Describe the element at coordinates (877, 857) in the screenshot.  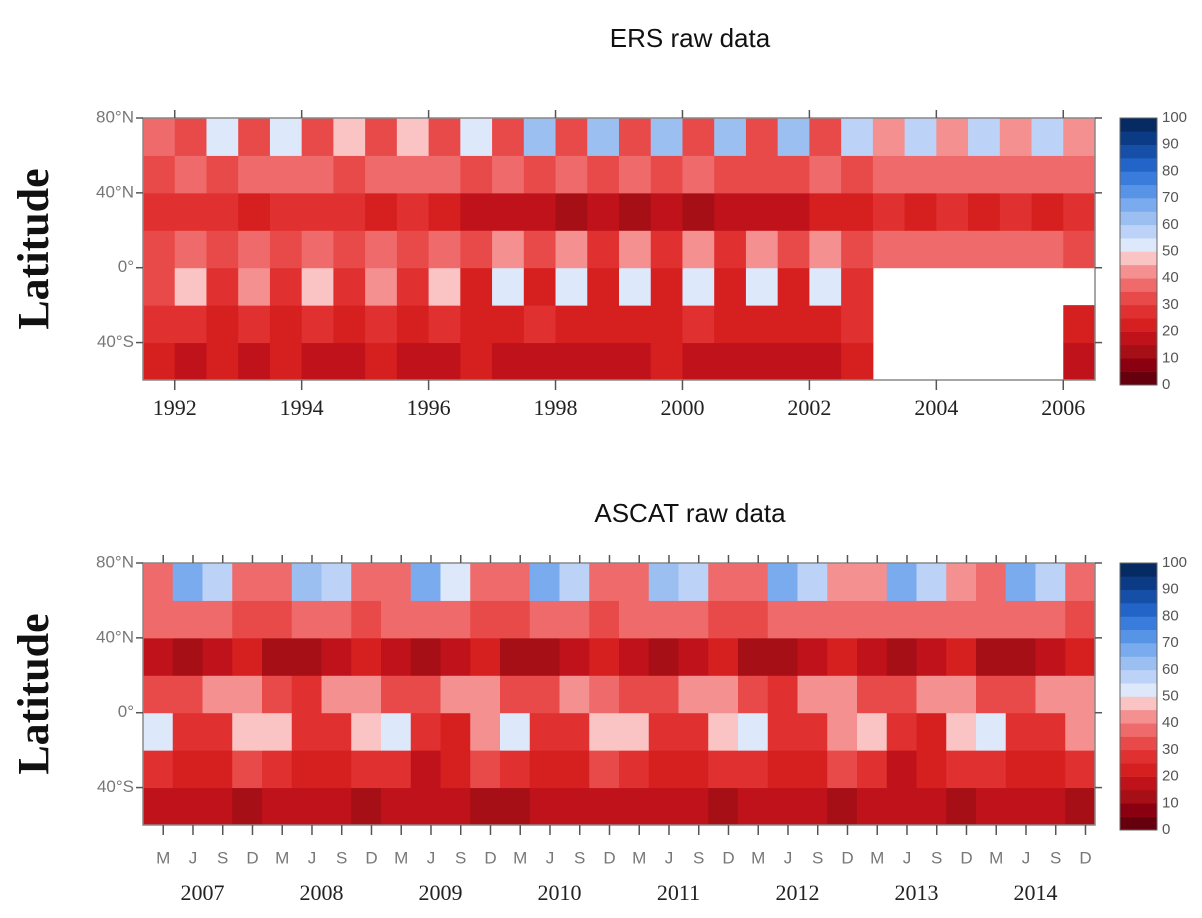
I see `x-tick-label: M` at that location.